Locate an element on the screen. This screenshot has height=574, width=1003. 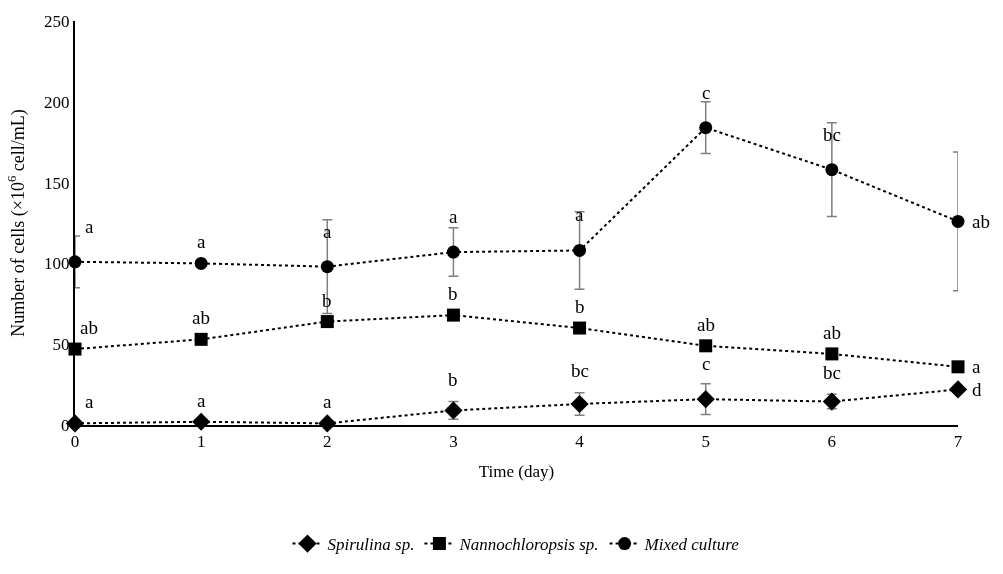
legend-label: Nannochloropsis sp. is located at coordinates (528, 545).